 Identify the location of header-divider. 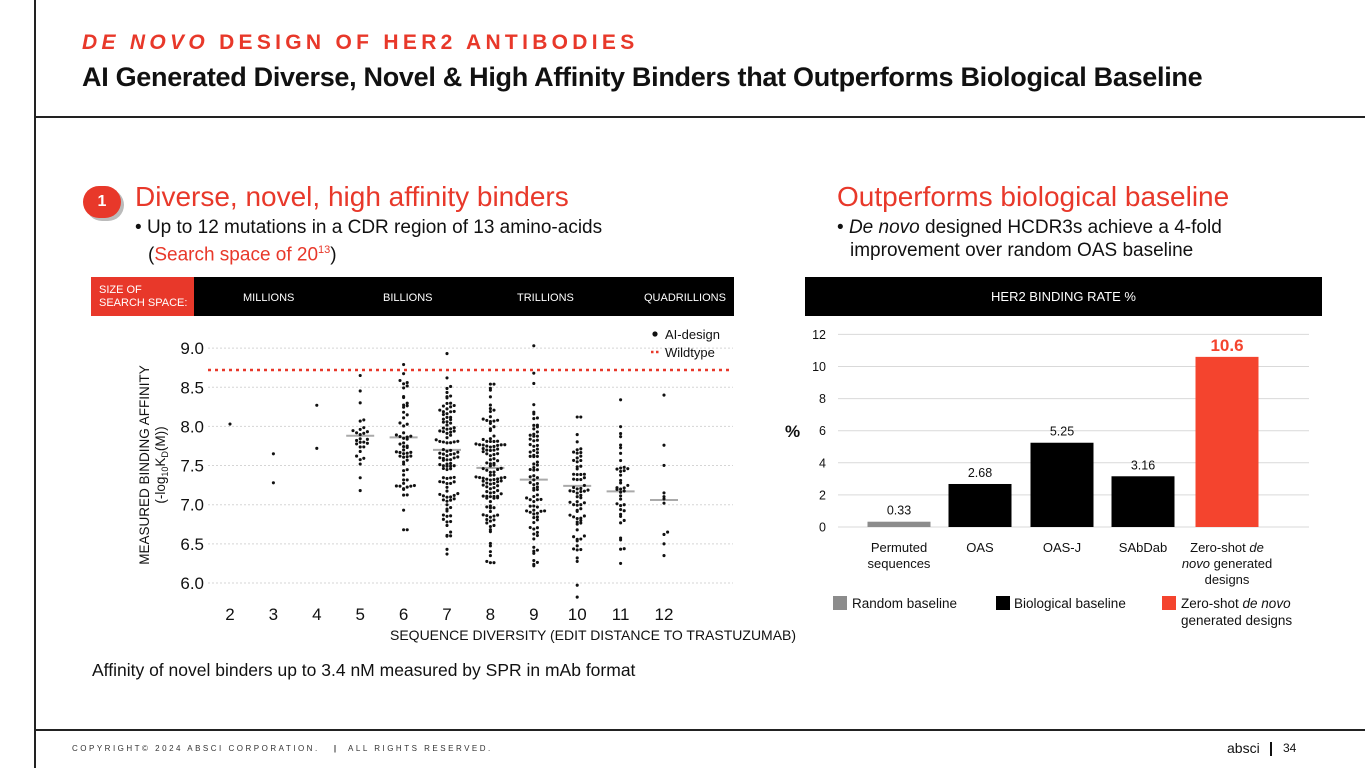
(699, 117).